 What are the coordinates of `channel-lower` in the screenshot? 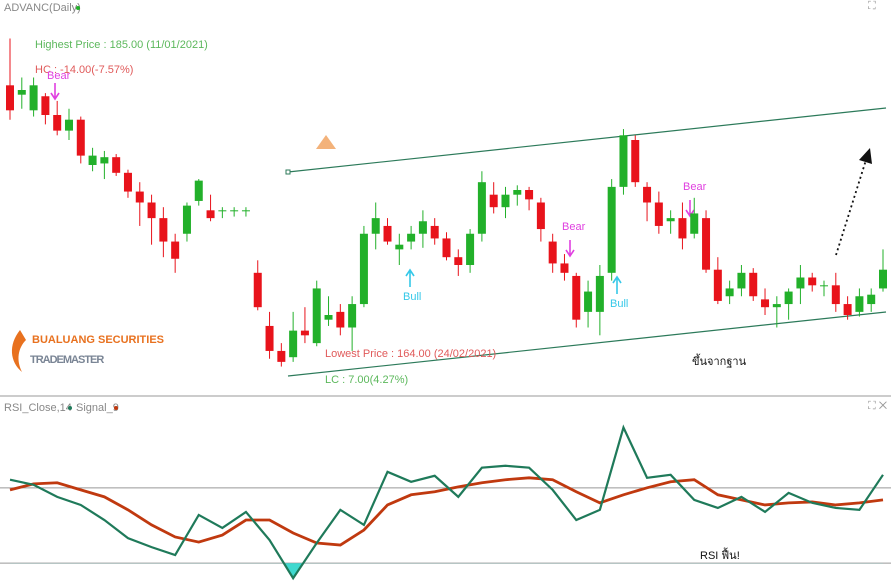 It's located at (587, 344).